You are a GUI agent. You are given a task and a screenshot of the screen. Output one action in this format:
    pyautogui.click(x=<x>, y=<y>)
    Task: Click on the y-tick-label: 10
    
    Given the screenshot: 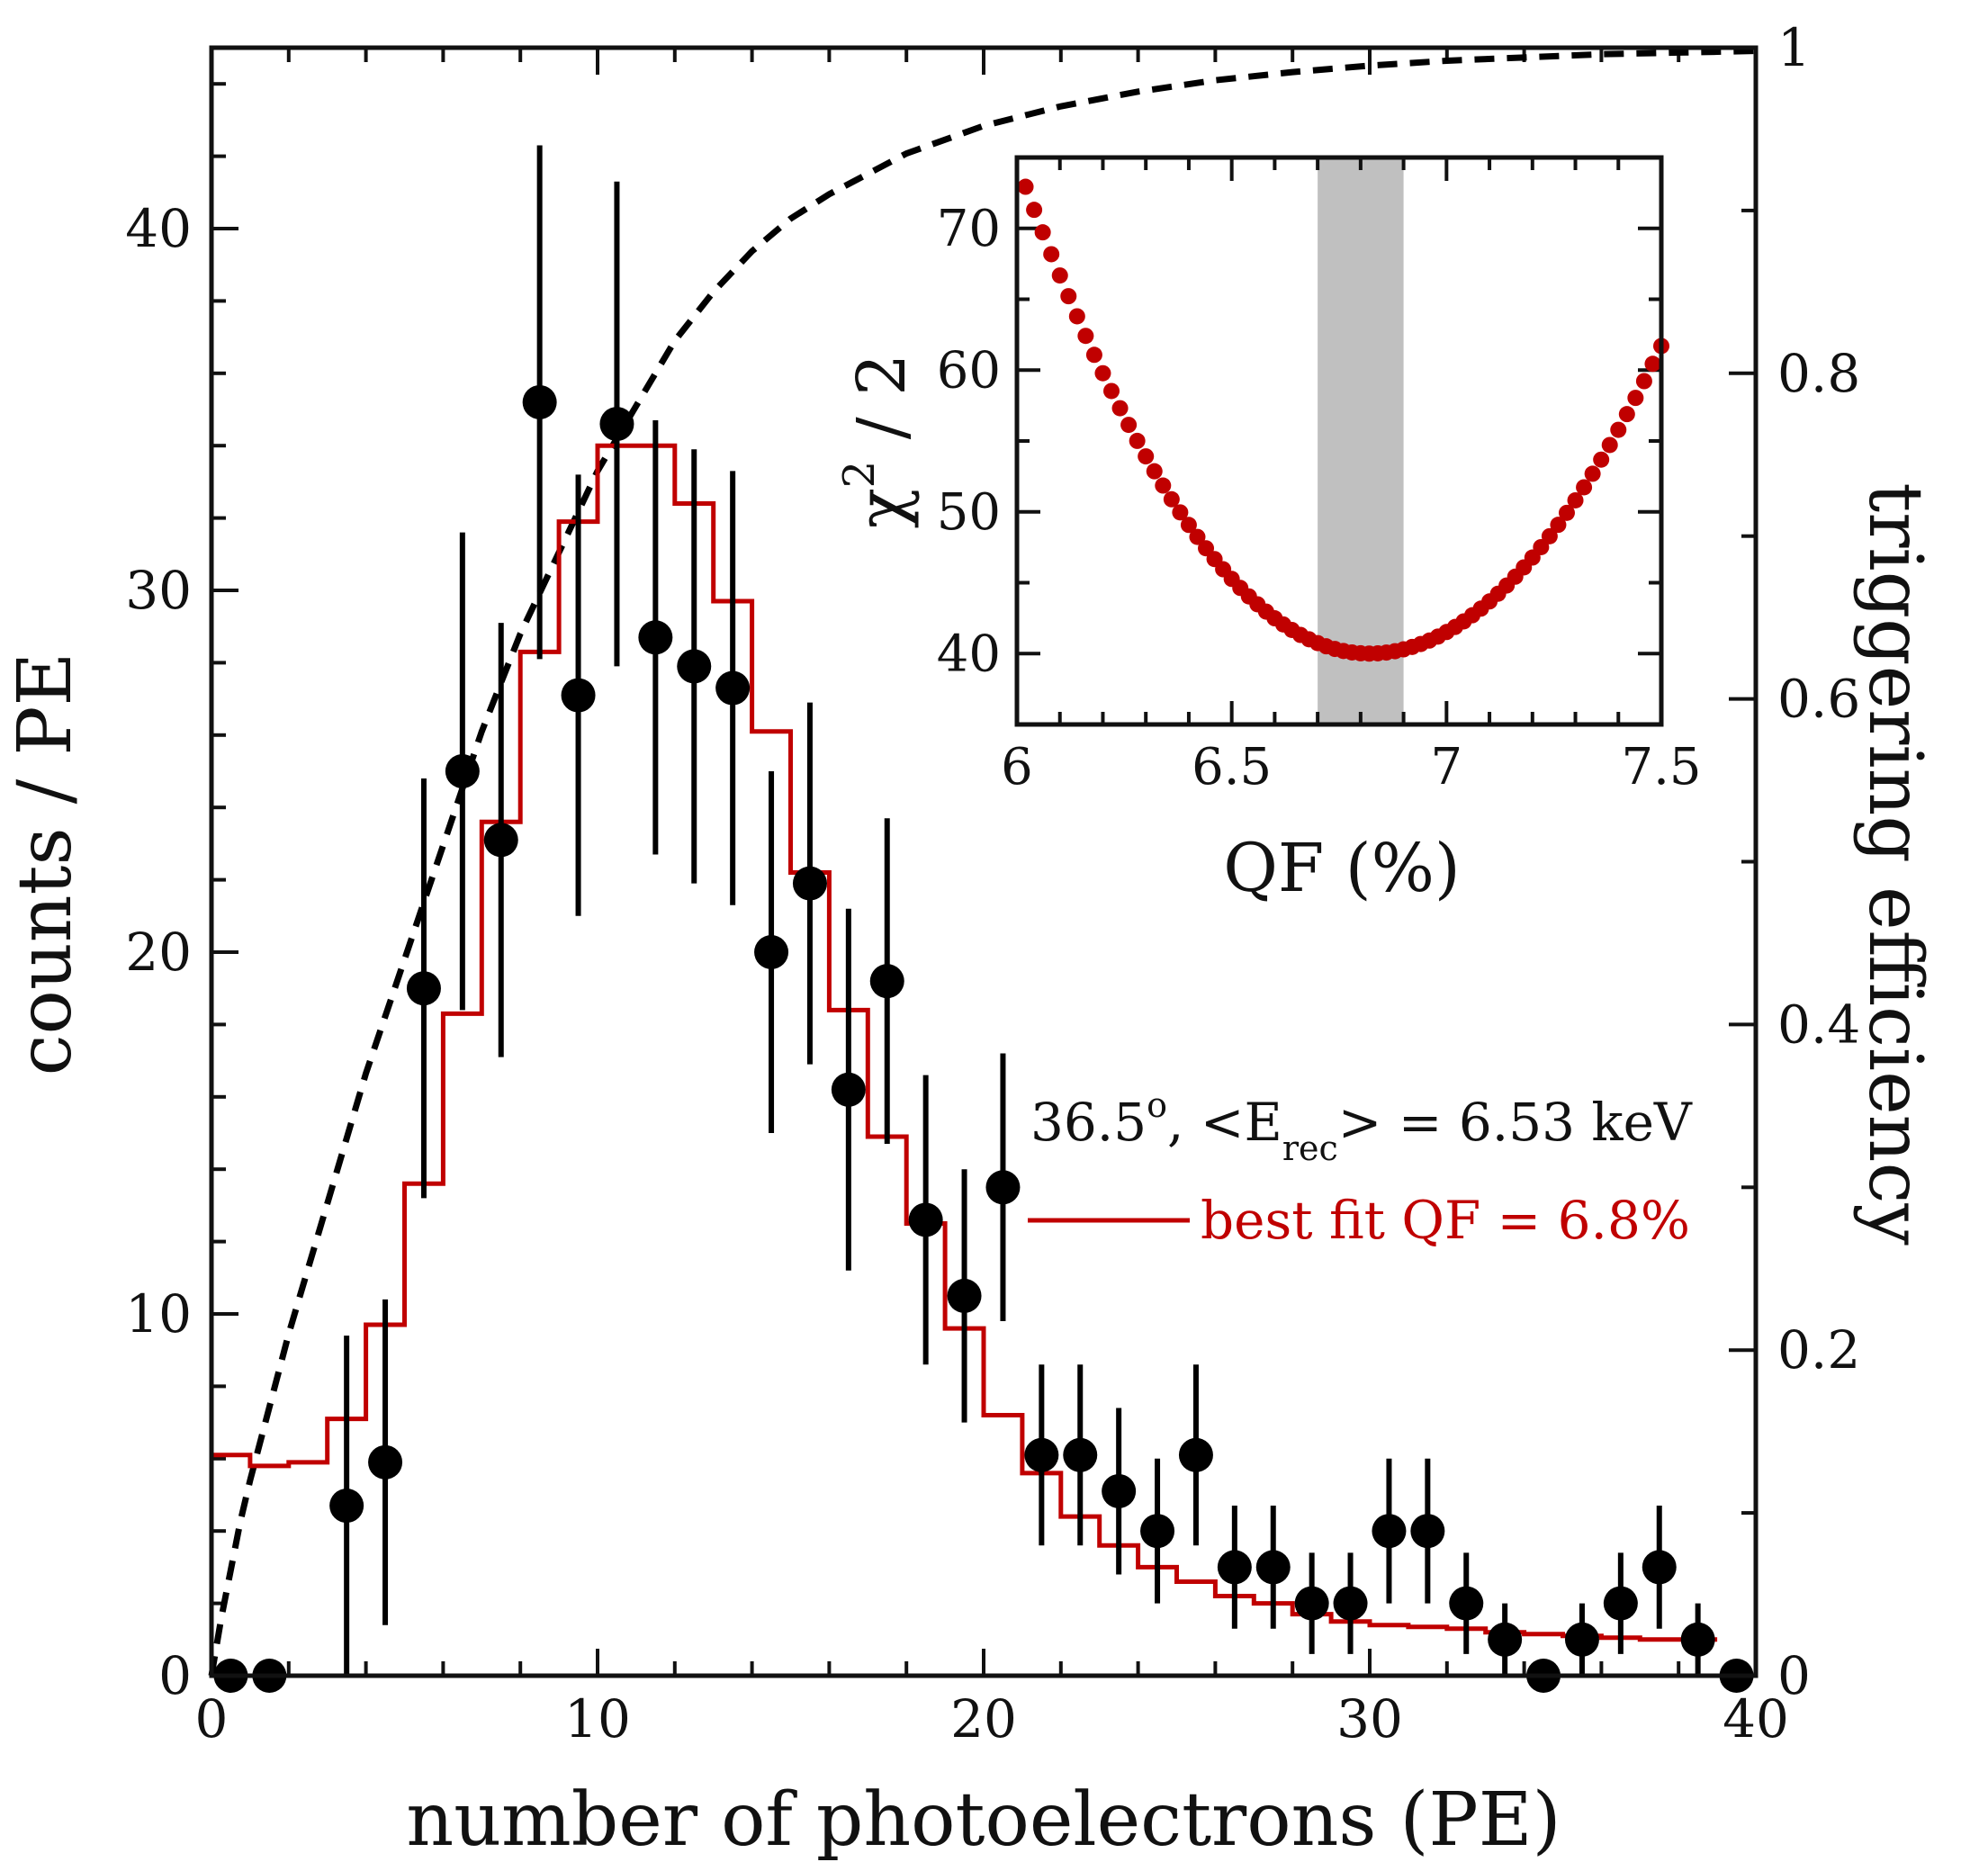 What is the action you would take?
    pyautogui.click(x=158, y=1314)
    